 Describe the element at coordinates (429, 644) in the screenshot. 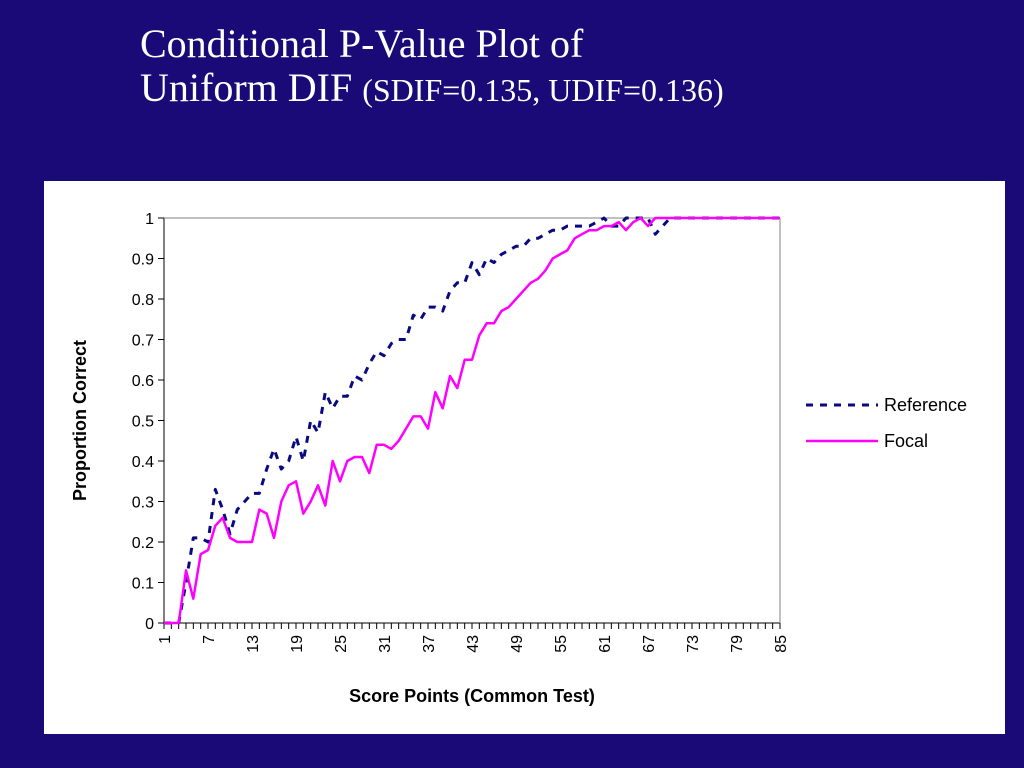

I see `x-tick-label: 37` at that location.